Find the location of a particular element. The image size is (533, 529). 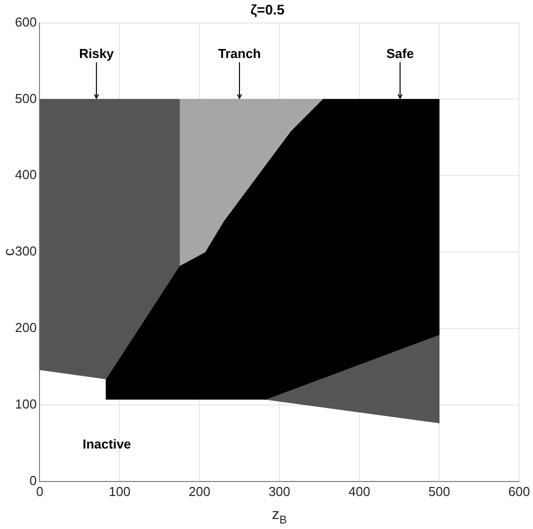

annotation: Inactive is located at coordinates (107, 444).